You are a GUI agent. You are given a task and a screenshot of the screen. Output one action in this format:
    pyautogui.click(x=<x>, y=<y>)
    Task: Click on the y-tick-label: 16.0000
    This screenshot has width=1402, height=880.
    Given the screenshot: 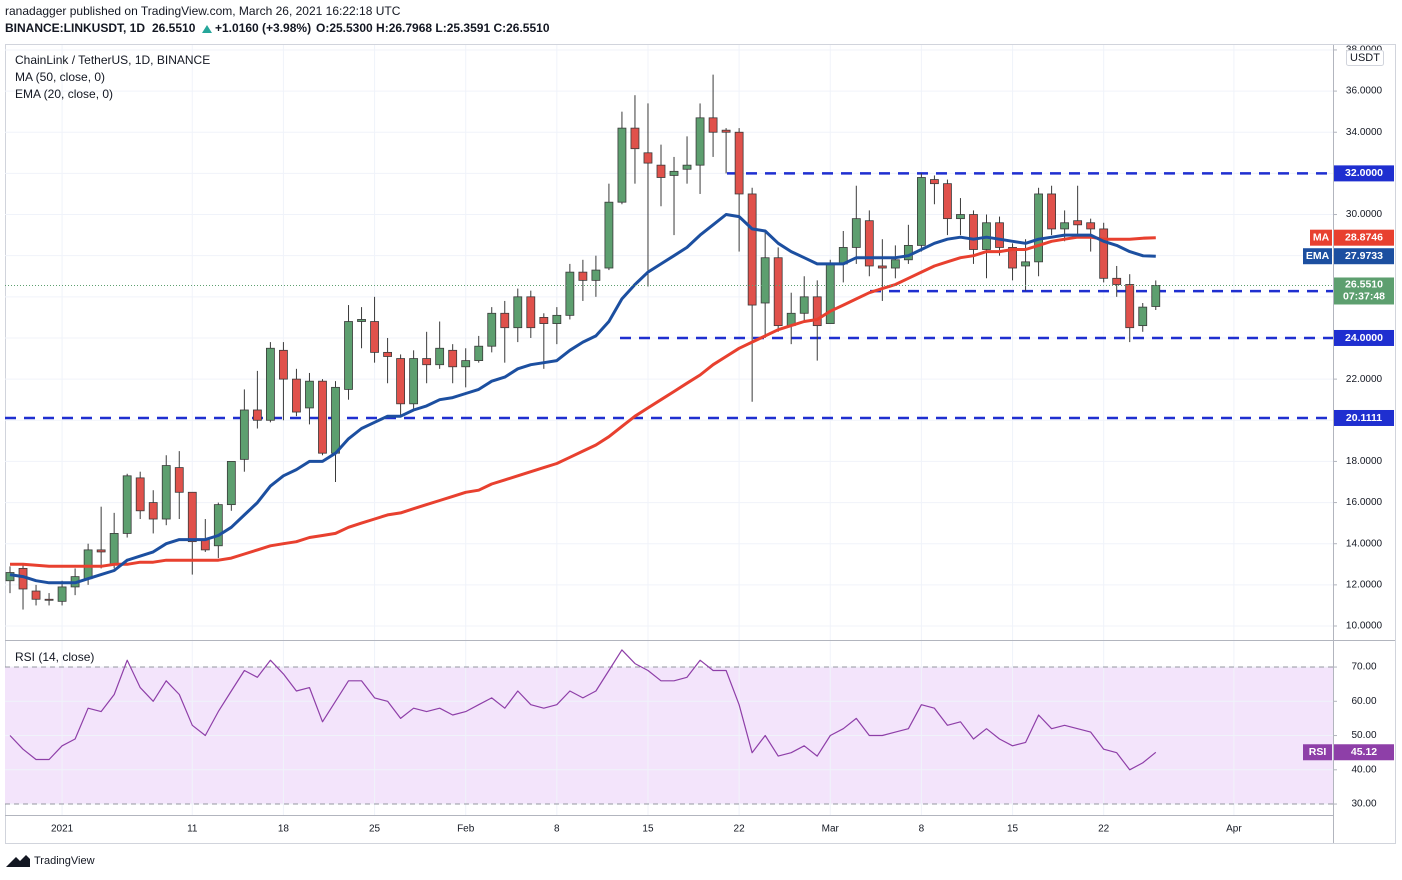 What is the action you would take?
    pyautogui.click(x=1364, y=502)
    